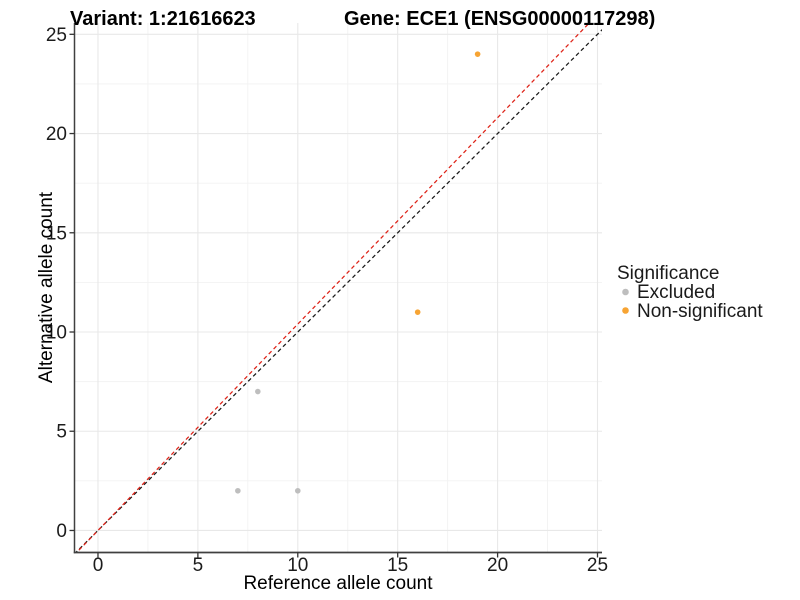  What do you see at coordinates (499, 19) in the screenshot?
I see `plot-title-gene: Gene: ECE1 (ENSG00000117298)` at bounding box center [499, 19].